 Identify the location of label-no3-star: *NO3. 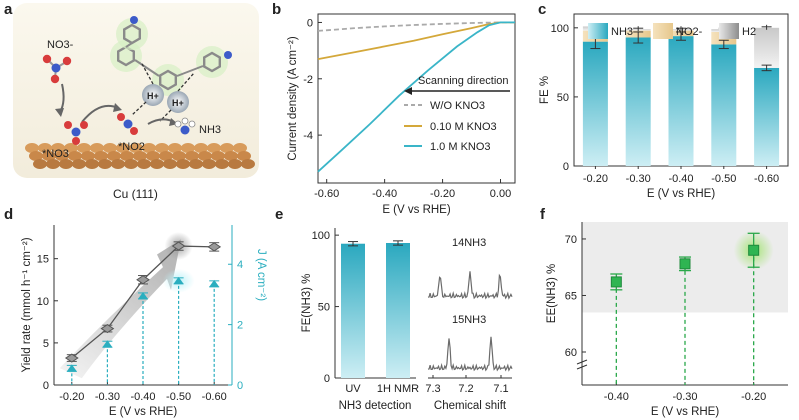
(55, 154).